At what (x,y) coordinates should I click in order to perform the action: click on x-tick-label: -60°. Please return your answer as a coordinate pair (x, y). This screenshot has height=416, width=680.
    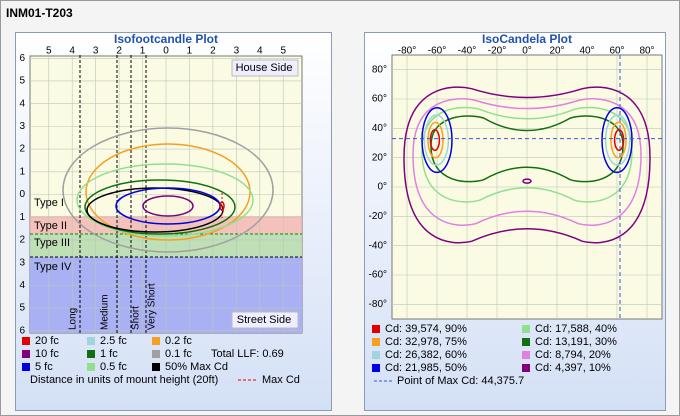
    Looking at the image, I should click on (437, 51).